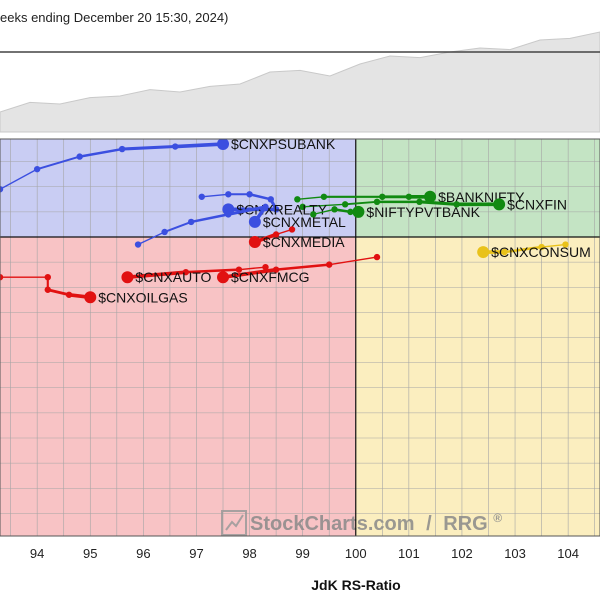 This screenshot has height=600, width=600. What do you see at coordinates (168, 164) in the screenshot?
I see `series-cnxpsubank: $CNXPSUBANK` at bounding box center [168, 164].